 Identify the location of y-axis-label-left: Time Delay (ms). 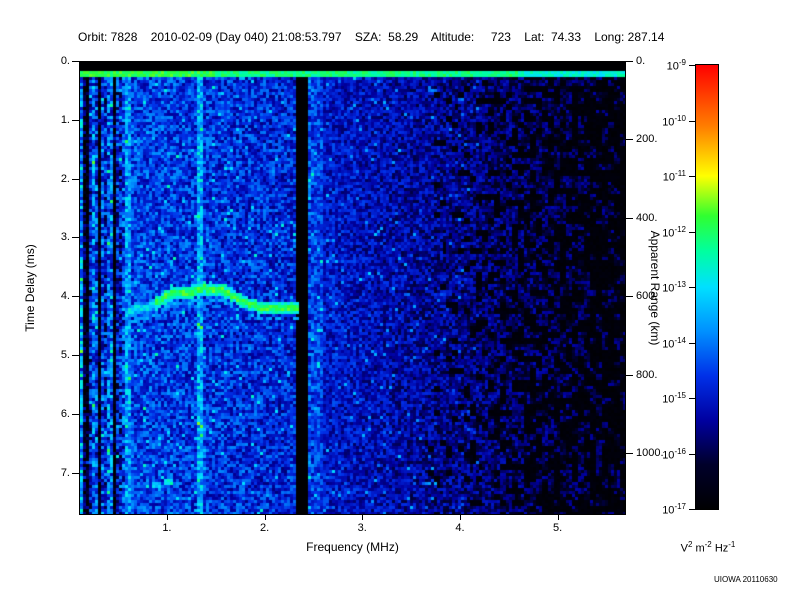
(30, 288).